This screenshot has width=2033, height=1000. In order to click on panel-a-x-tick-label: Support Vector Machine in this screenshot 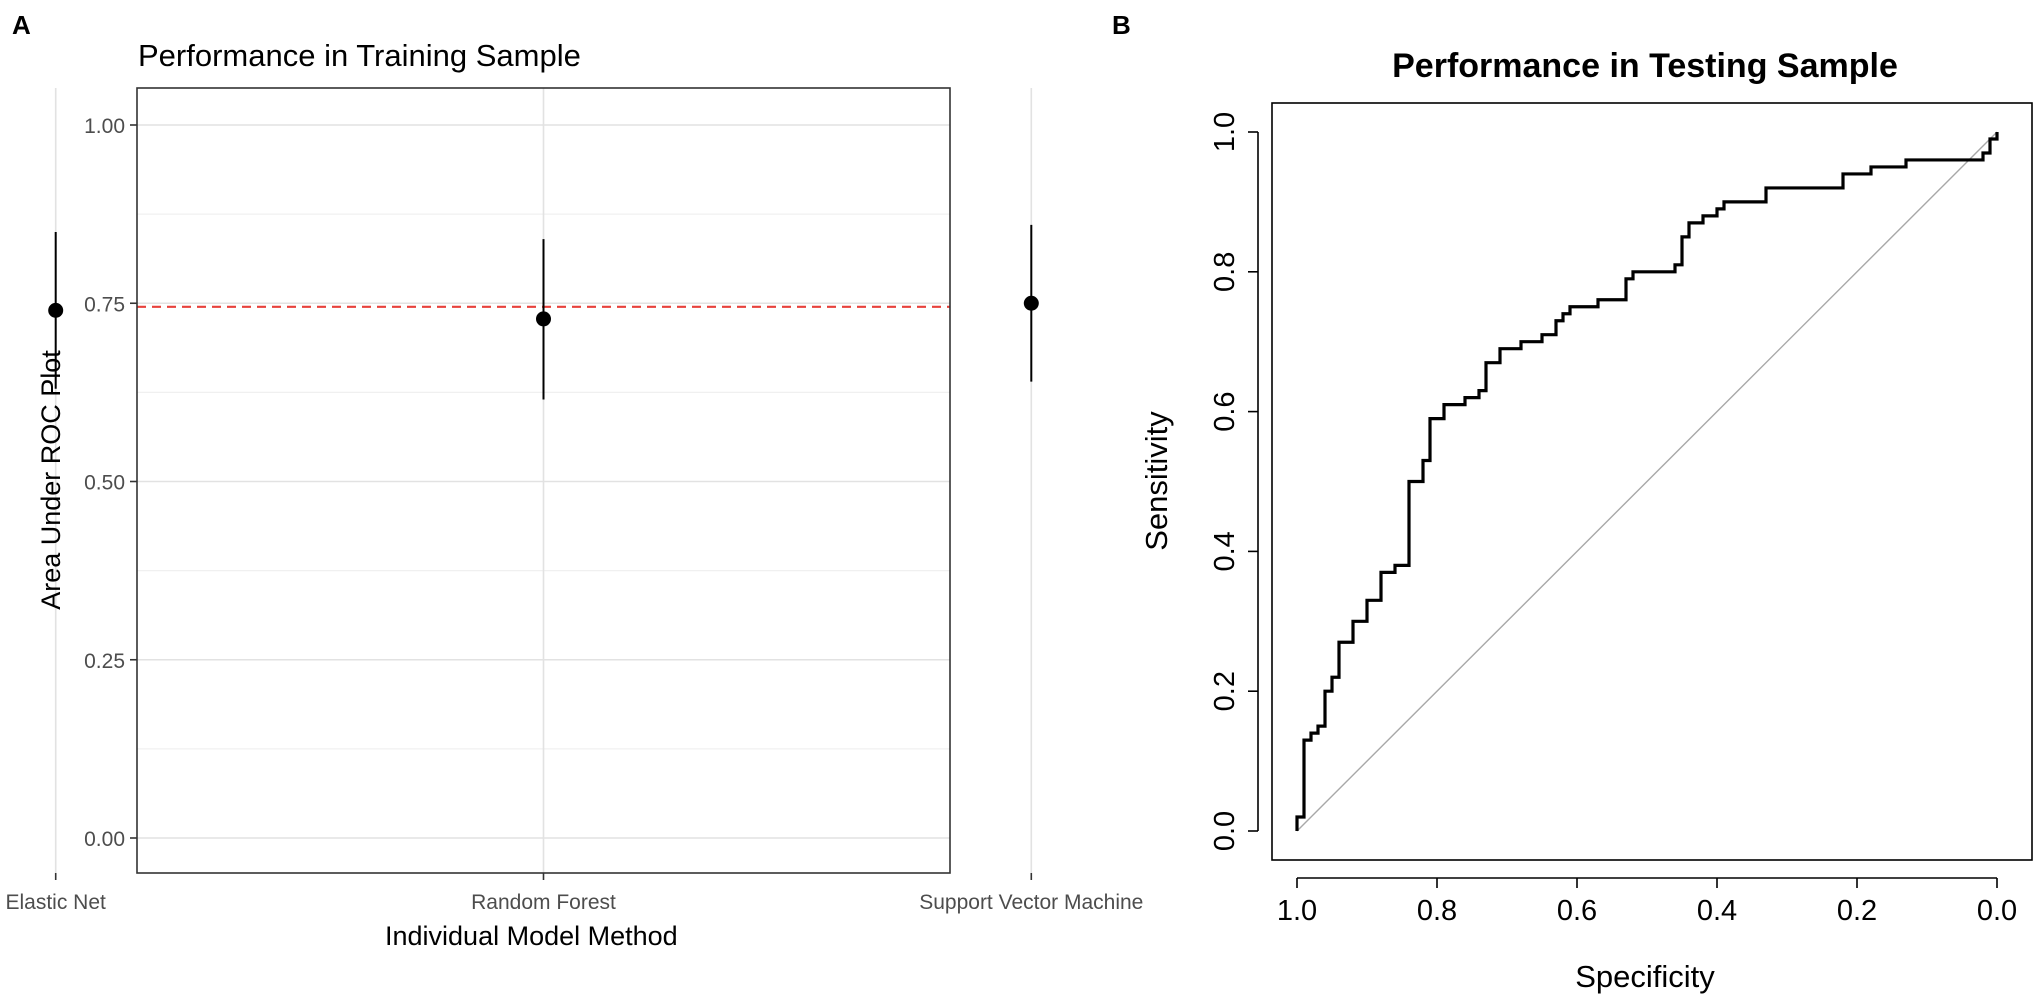, I will do `click(1031, 902)`.